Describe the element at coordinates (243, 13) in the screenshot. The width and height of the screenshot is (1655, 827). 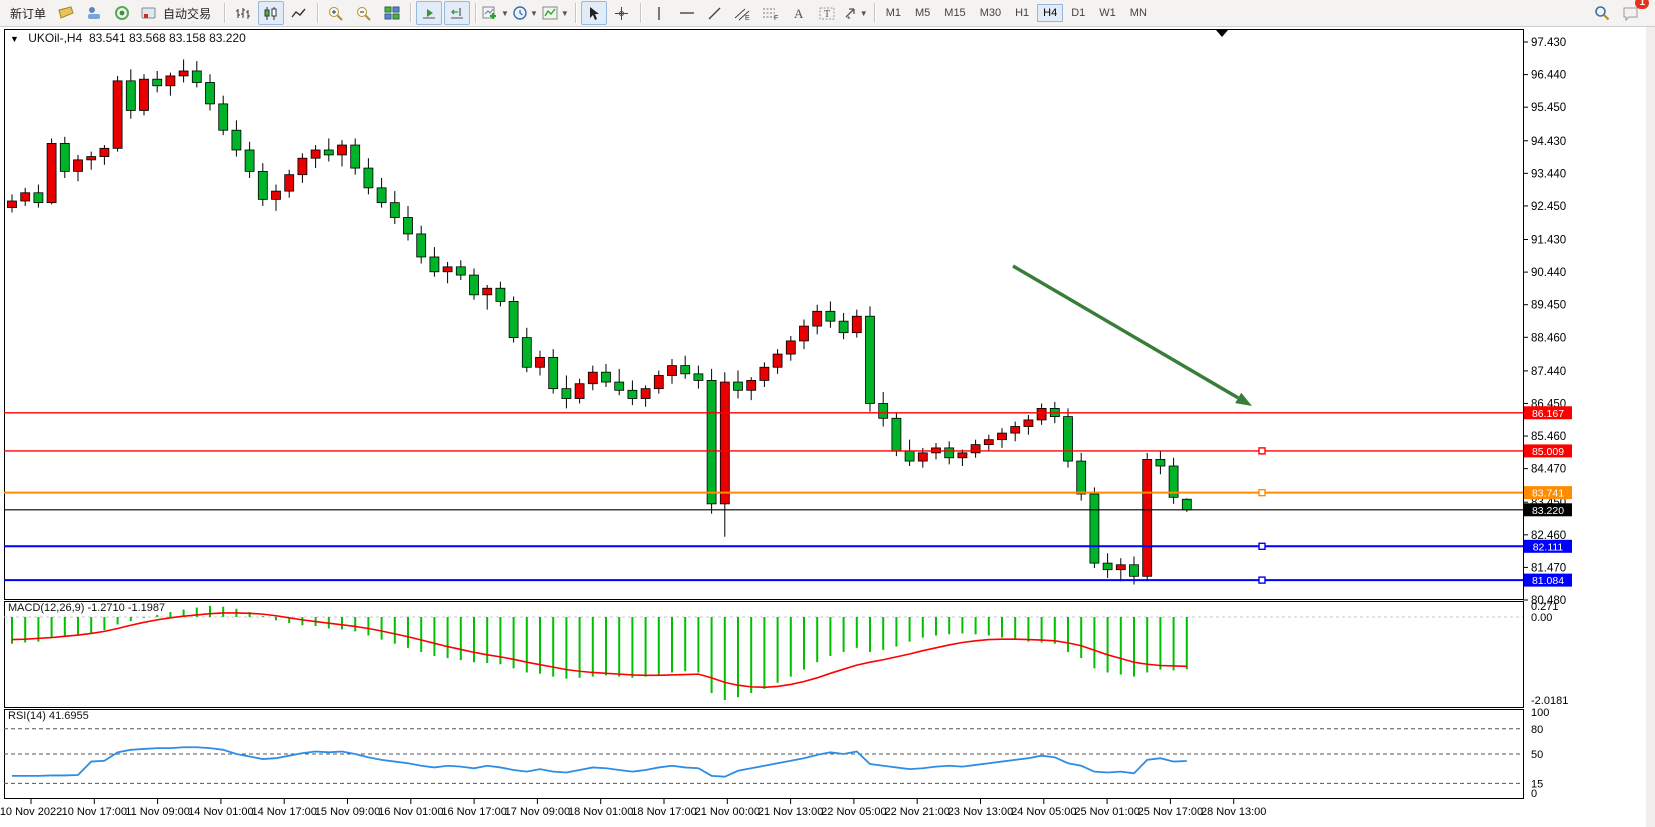
I see `bar-chart-icon` at that location.